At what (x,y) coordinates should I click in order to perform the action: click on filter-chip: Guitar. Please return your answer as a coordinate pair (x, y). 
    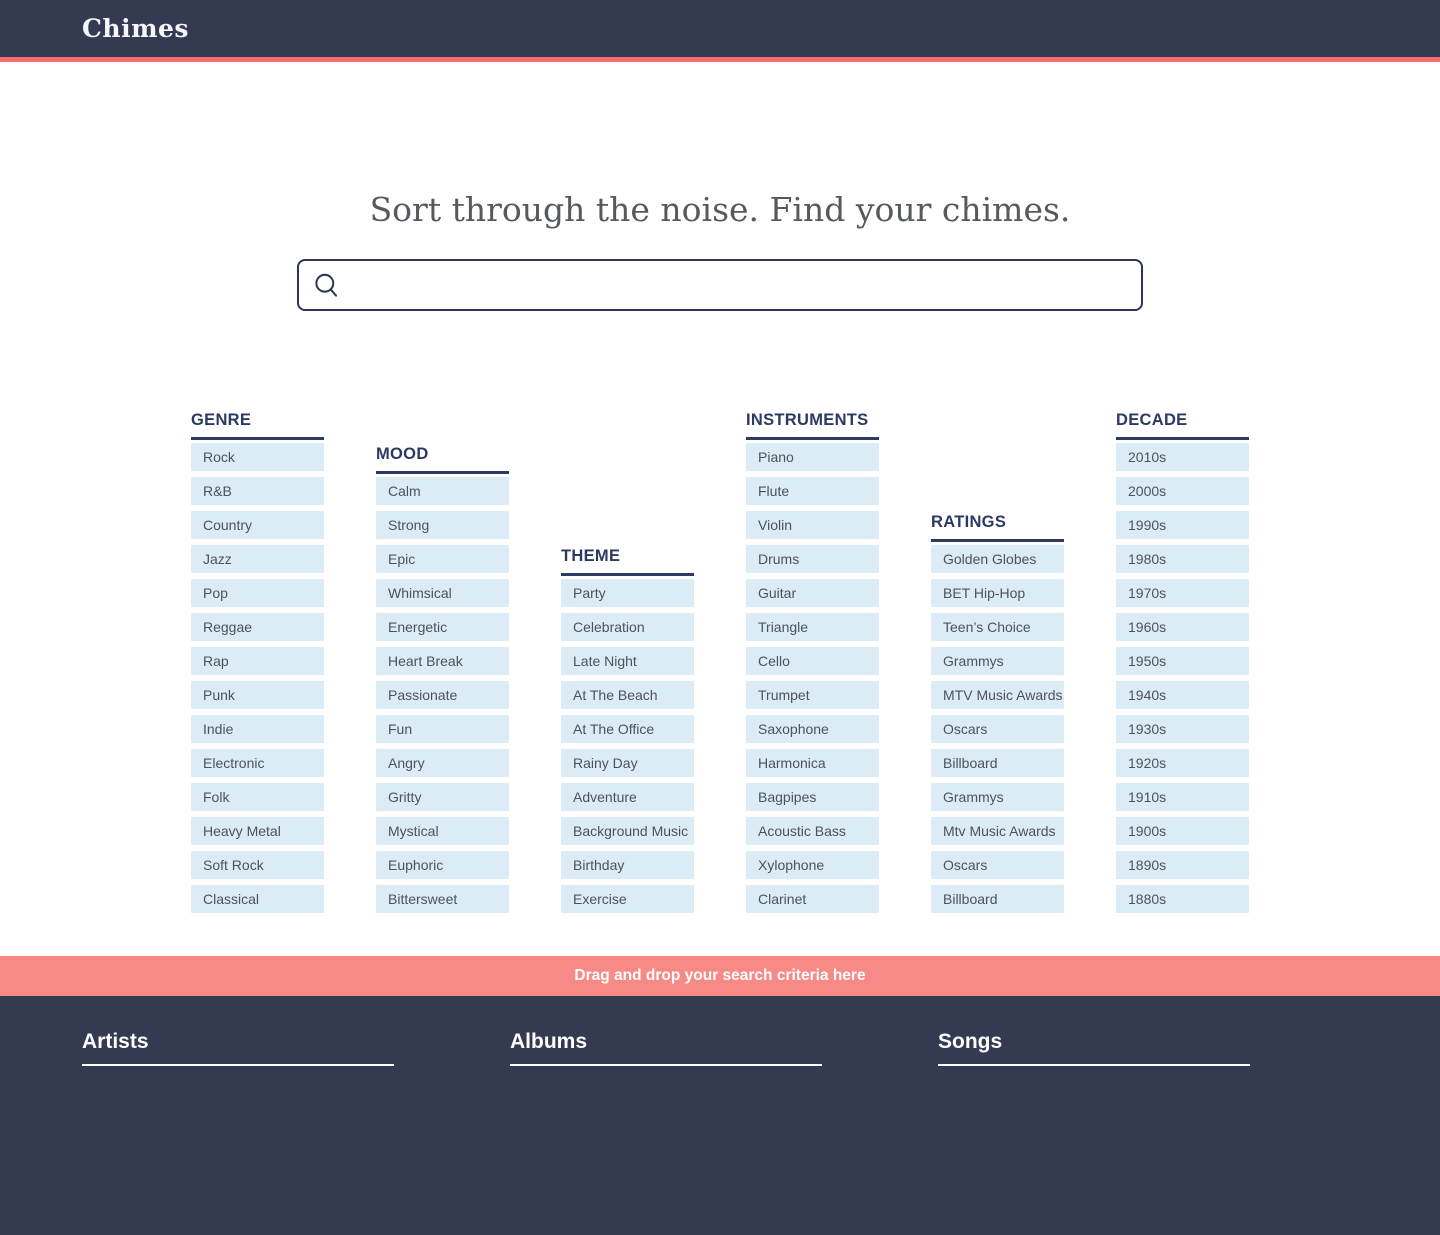
    Looking at the image, I should click on (812, 593).